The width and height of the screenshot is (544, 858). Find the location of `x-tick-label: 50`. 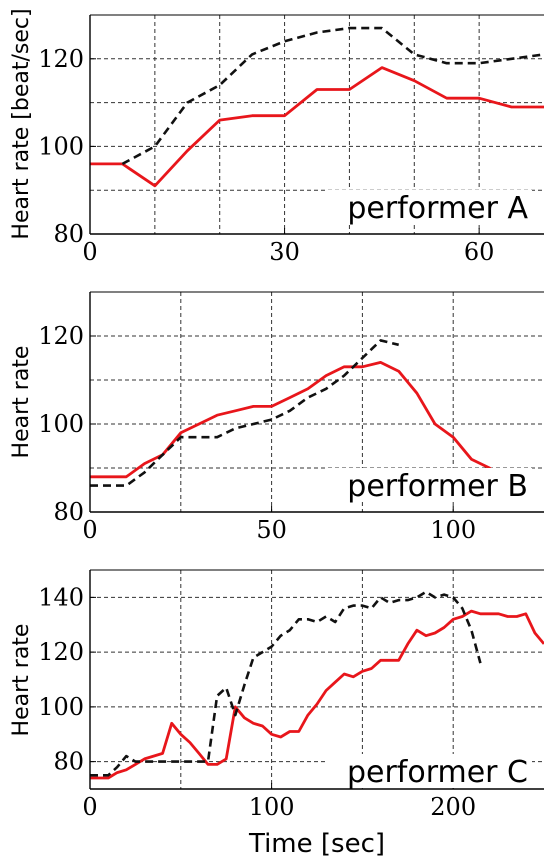

x-tick-label: 50 is located at coordinates (271, 530).